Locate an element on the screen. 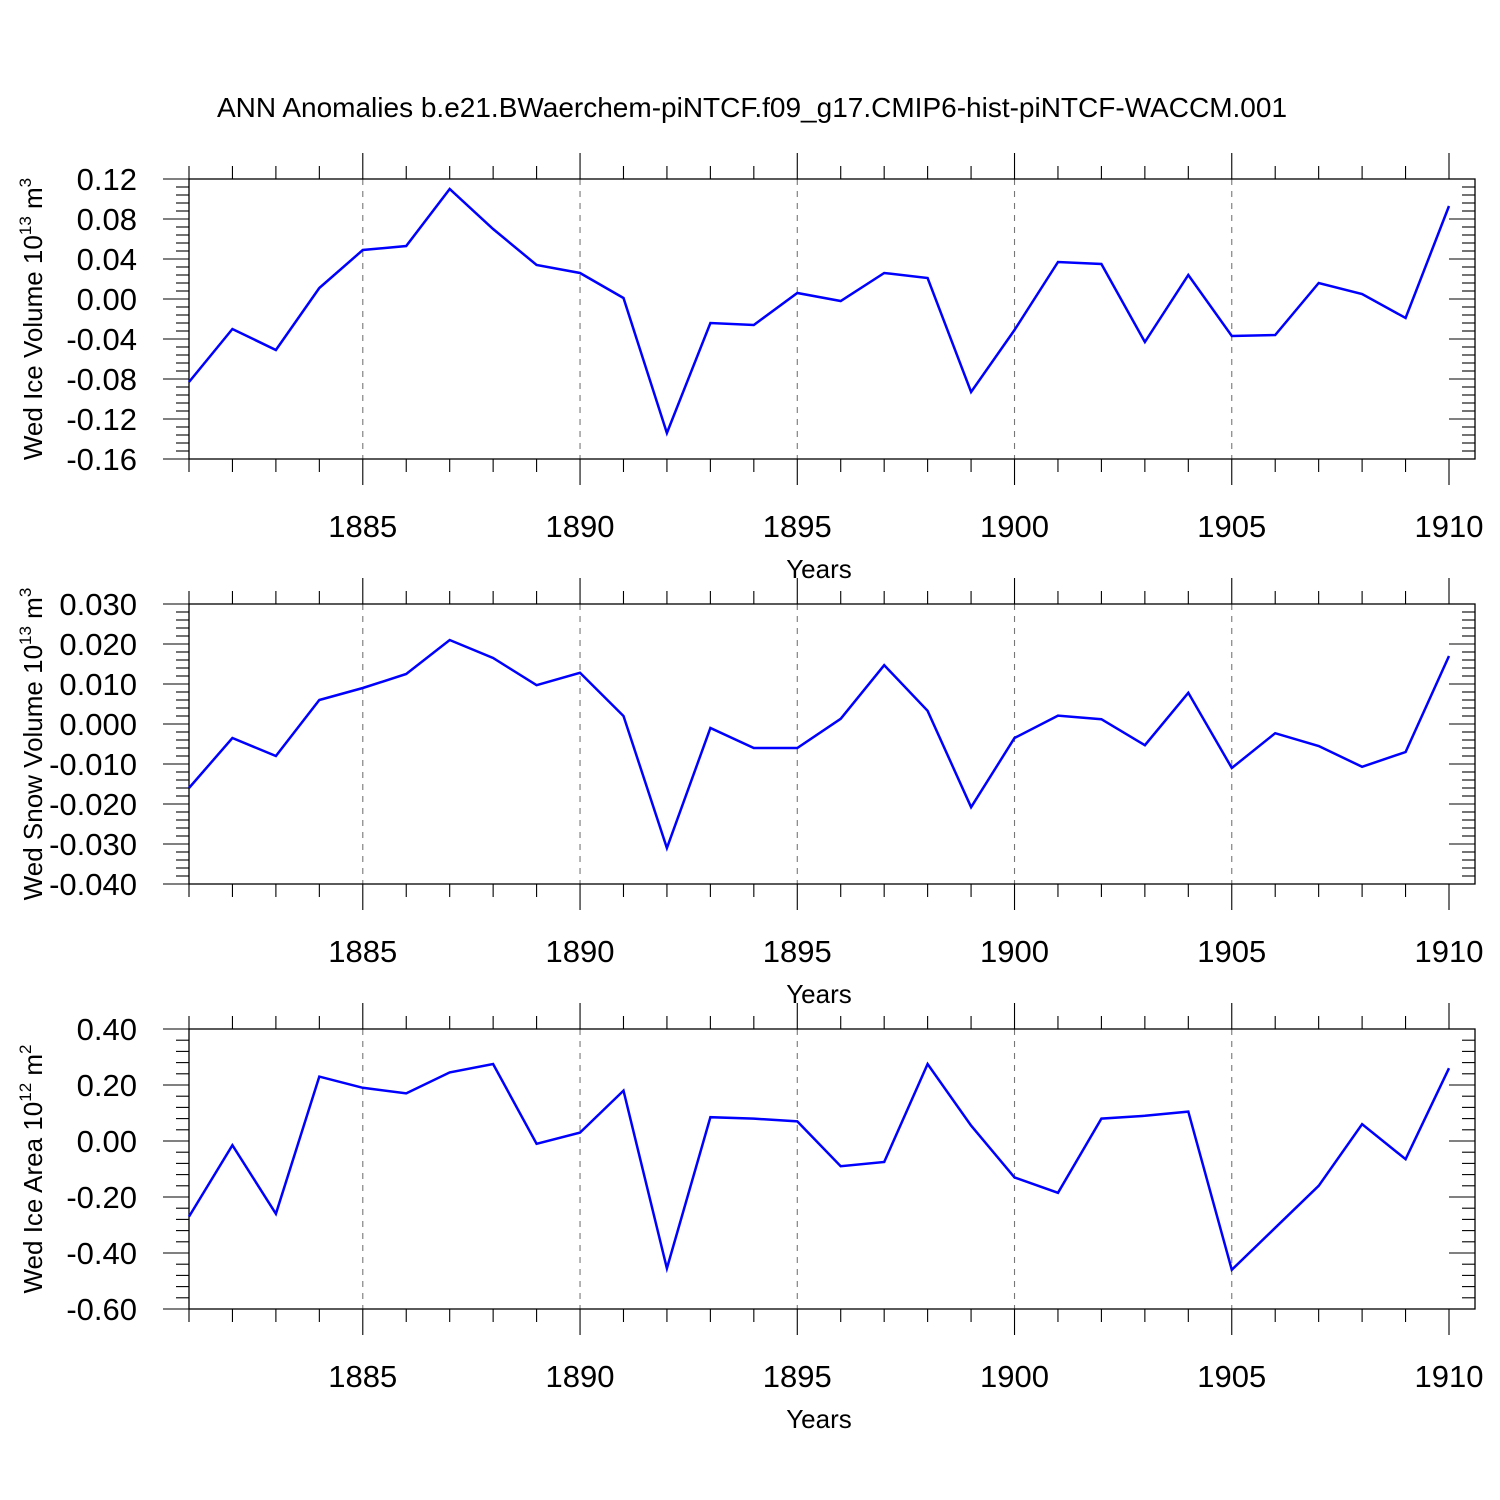 The image size is (1500, 1500). y-tick-label: 0.020 is located at coordinates (98, 644).